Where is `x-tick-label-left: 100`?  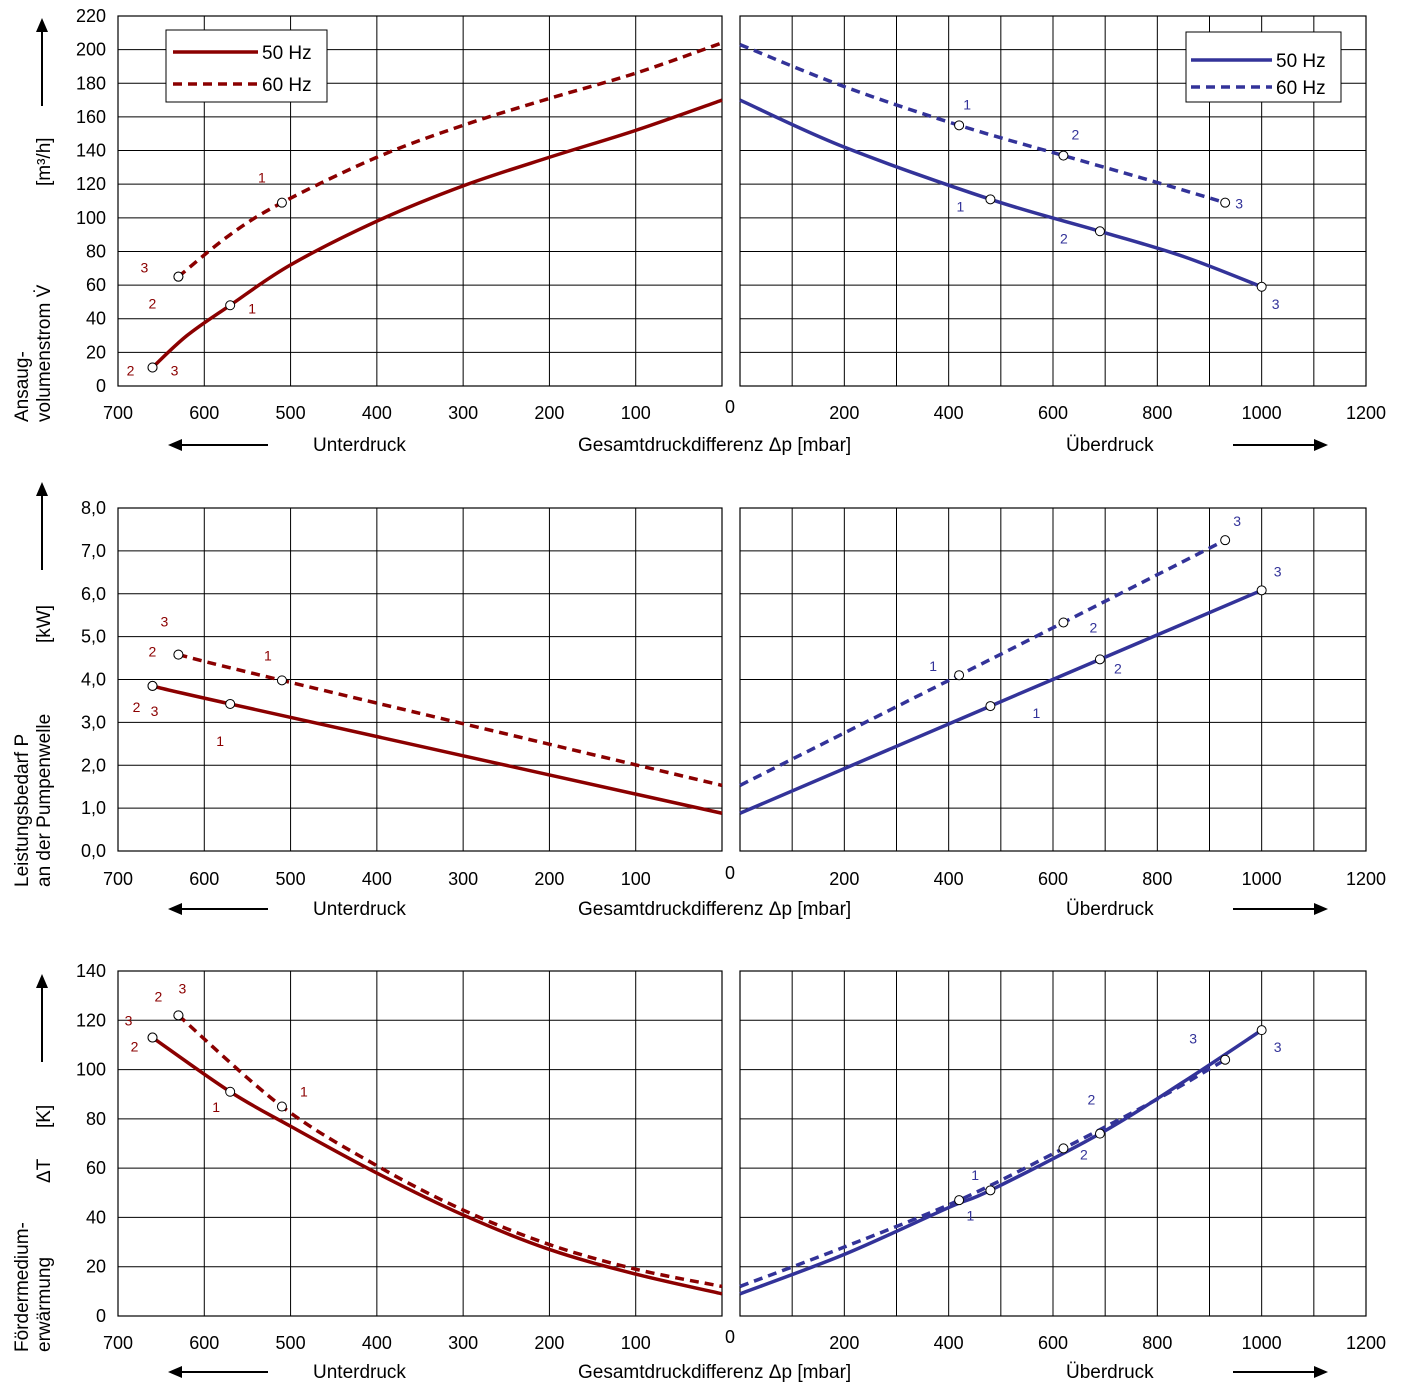
x-tick-label-left: 100 is located at coordinates (636, 1343).